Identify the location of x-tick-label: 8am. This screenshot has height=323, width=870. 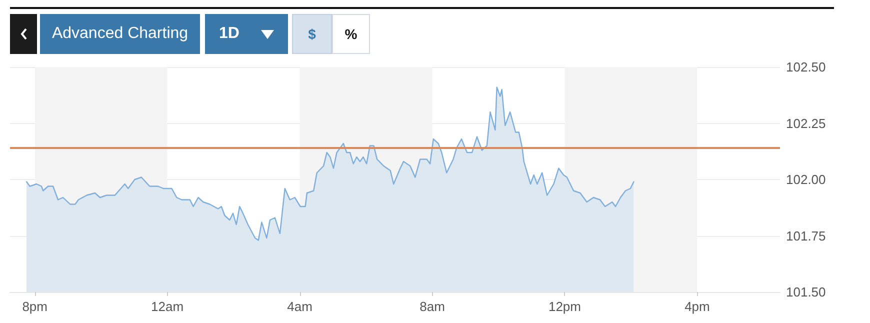
(432, 306).